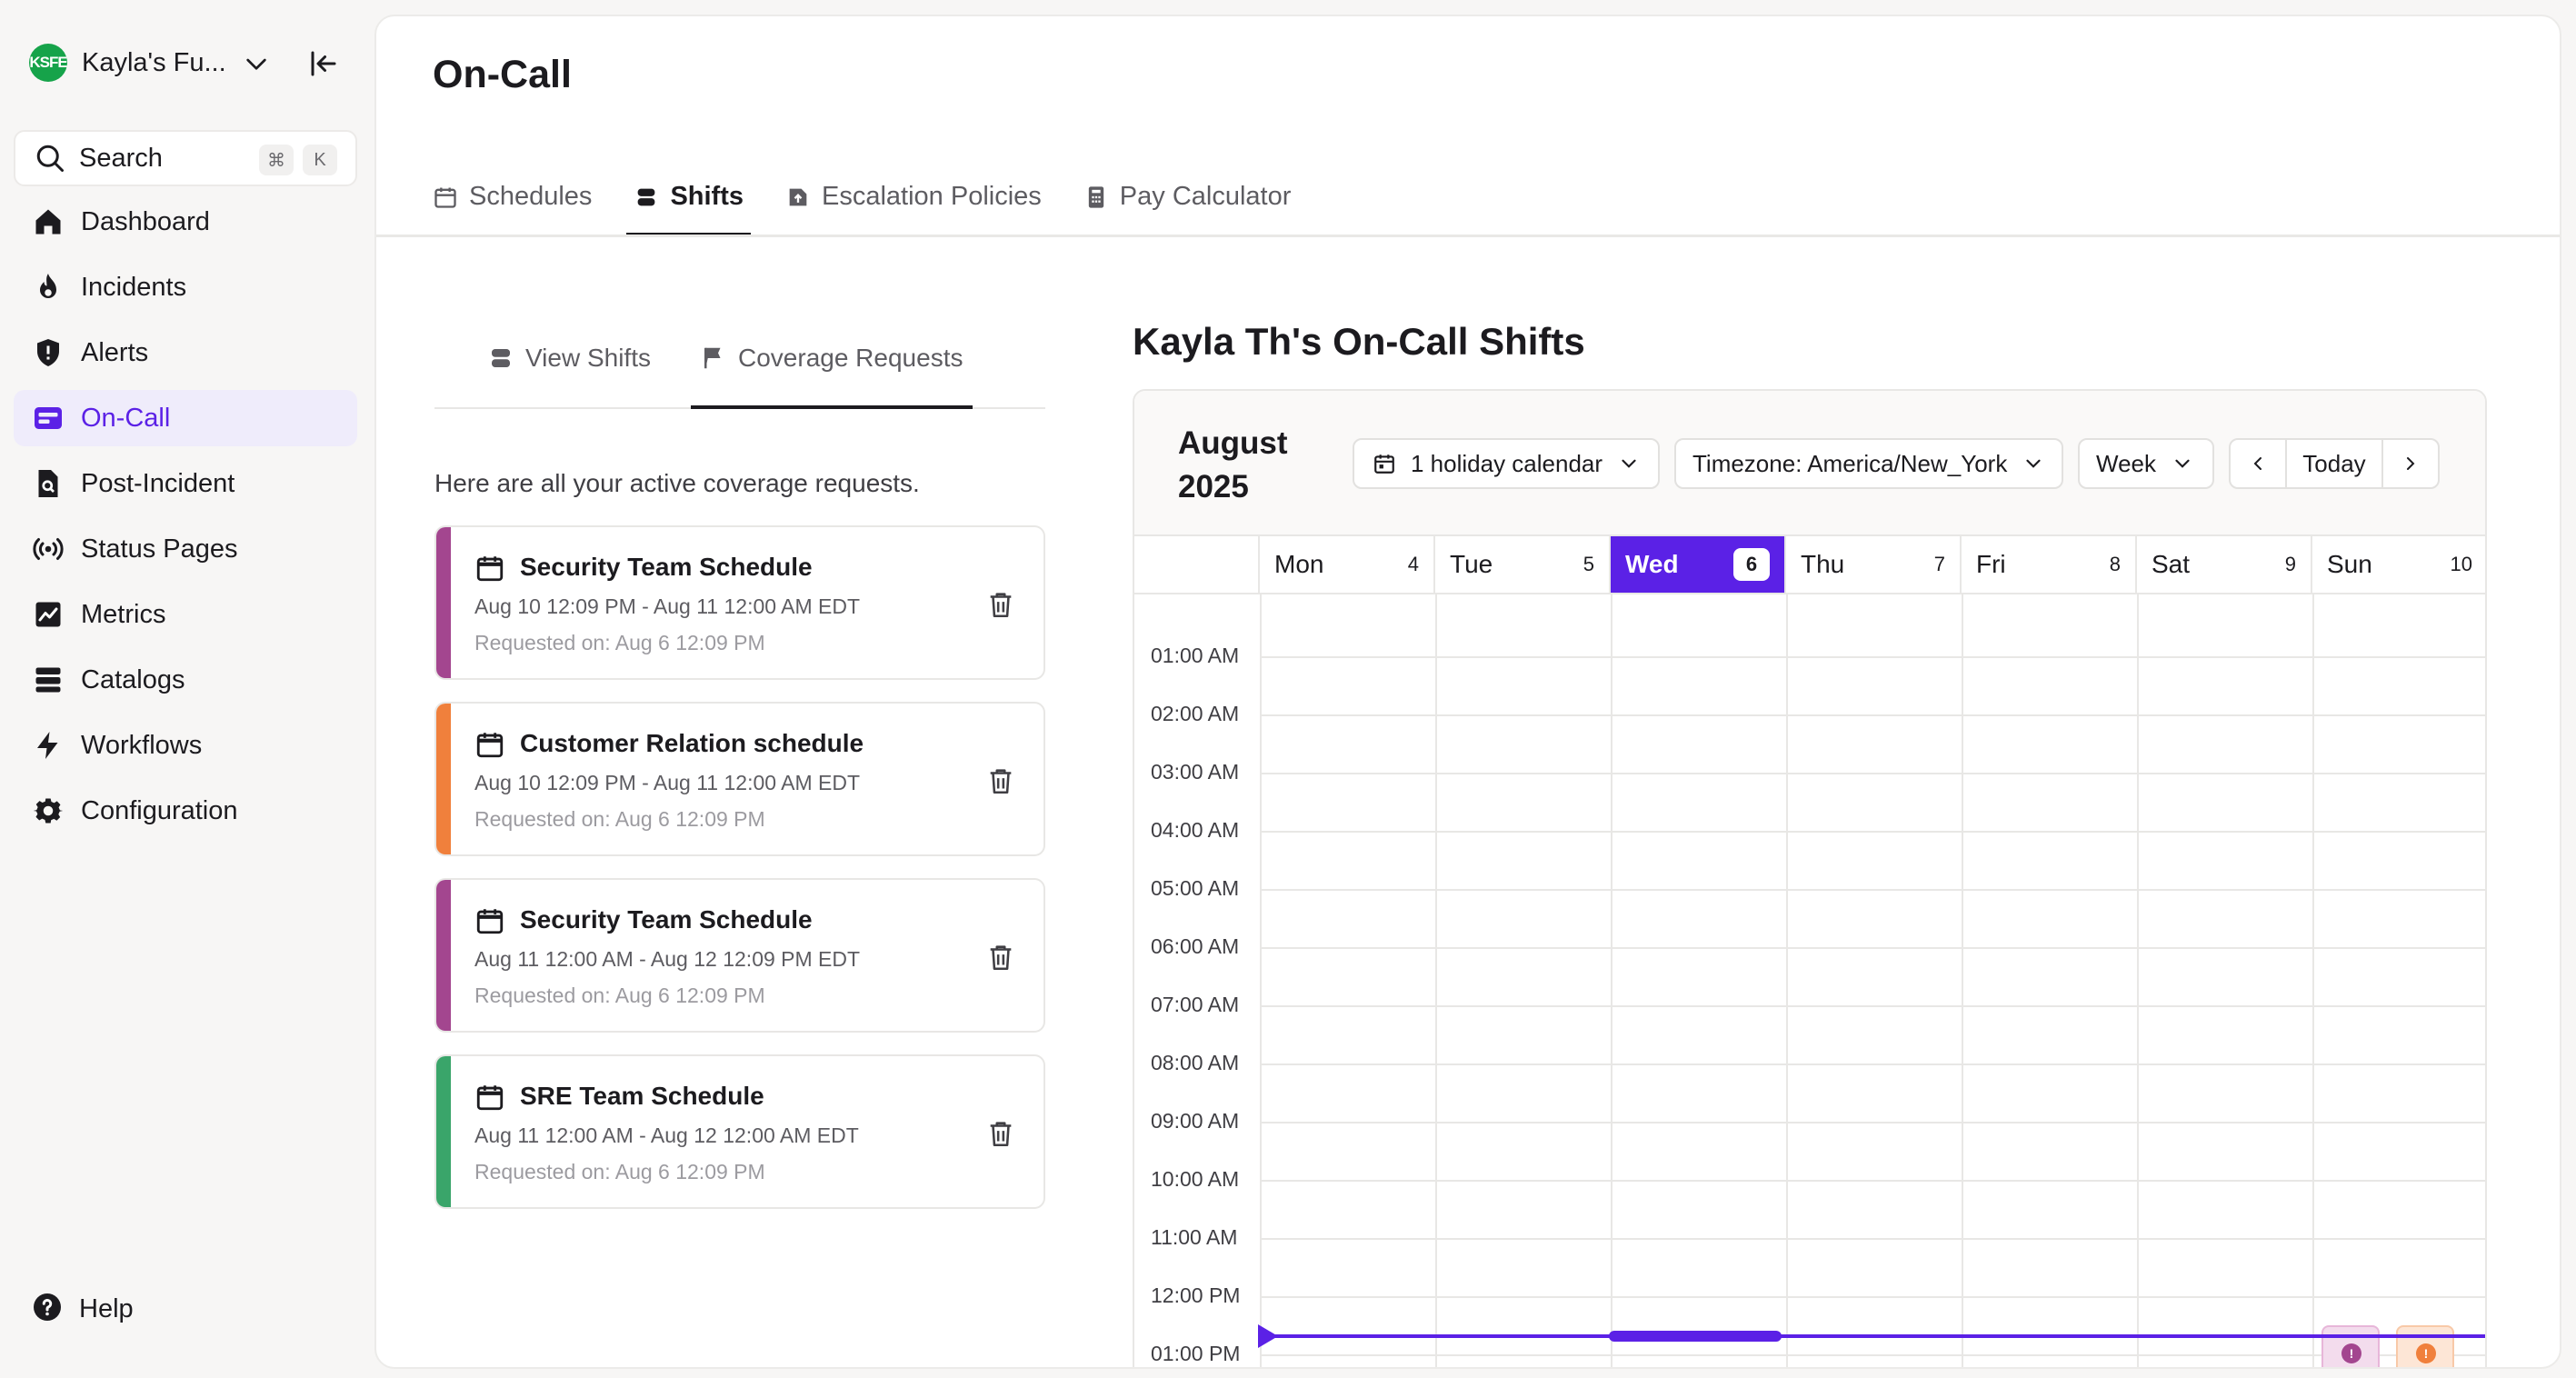 This screenshot has height=1378, width=2576. Describe the element at coordinates (185, 158) in the screenshot. I see `search-button: Search ⌘ K` at that location.